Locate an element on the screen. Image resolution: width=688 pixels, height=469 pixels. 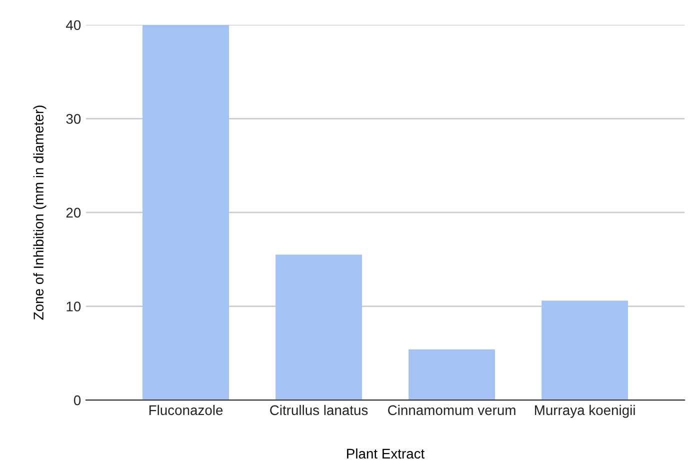
y-tick-label: 30 is located at coordinates (73, 119).